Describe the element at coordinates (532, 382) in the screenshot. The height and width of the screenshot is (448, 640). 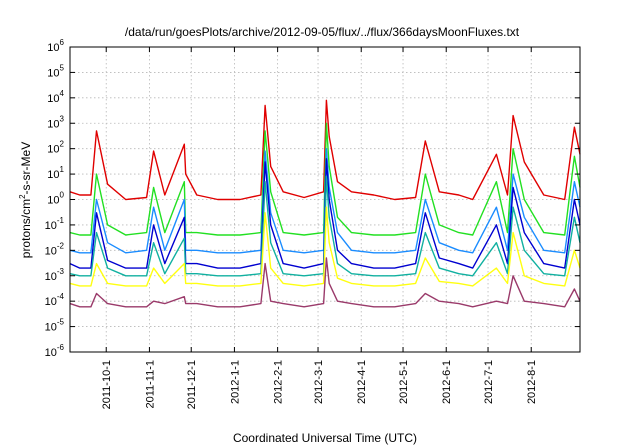
I see `x-tick-label: 2012-8-1` at that location.